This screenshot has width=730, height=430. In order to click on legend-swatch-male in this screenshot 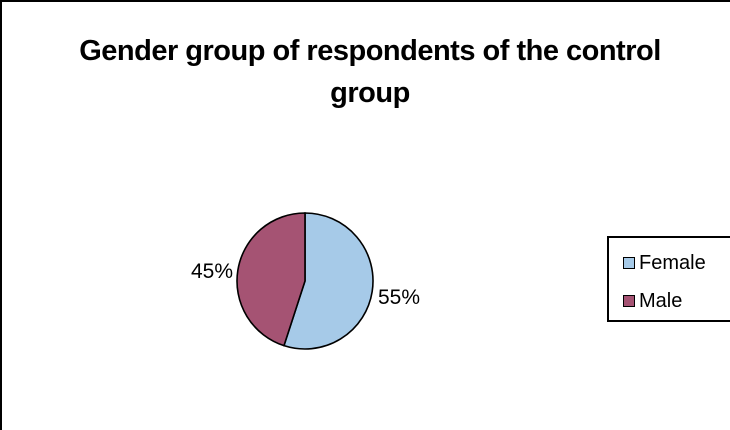, I will do `click(629, 301)`.